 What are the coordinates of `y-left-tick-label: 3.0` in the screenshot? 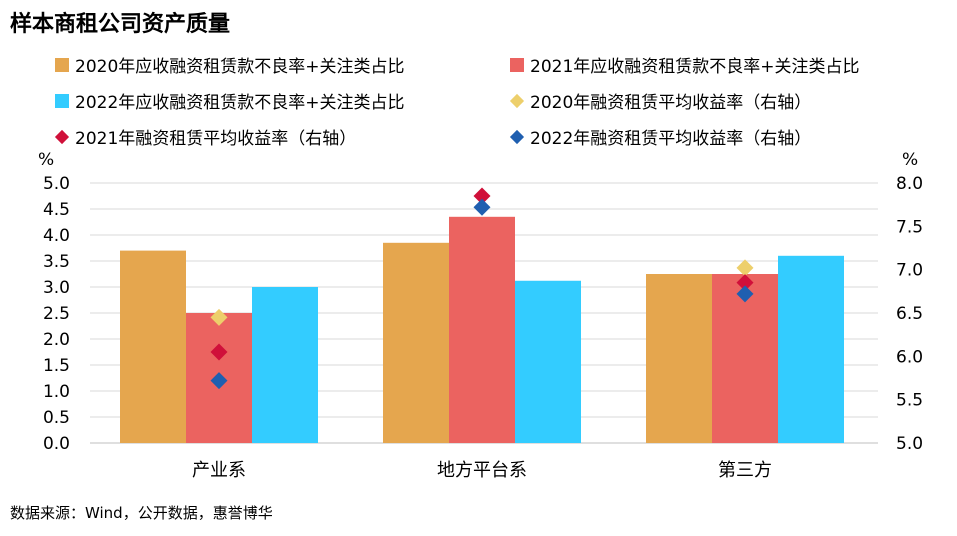 It's located at (56, 288).